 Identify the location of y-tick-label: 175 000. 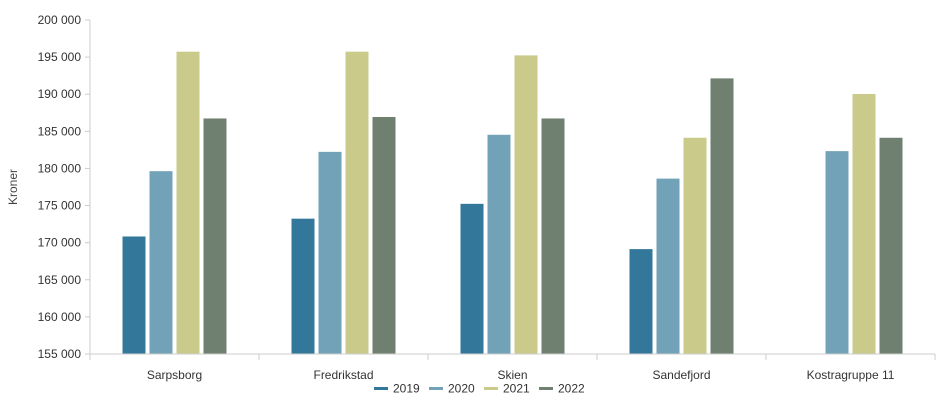
(60, 206).